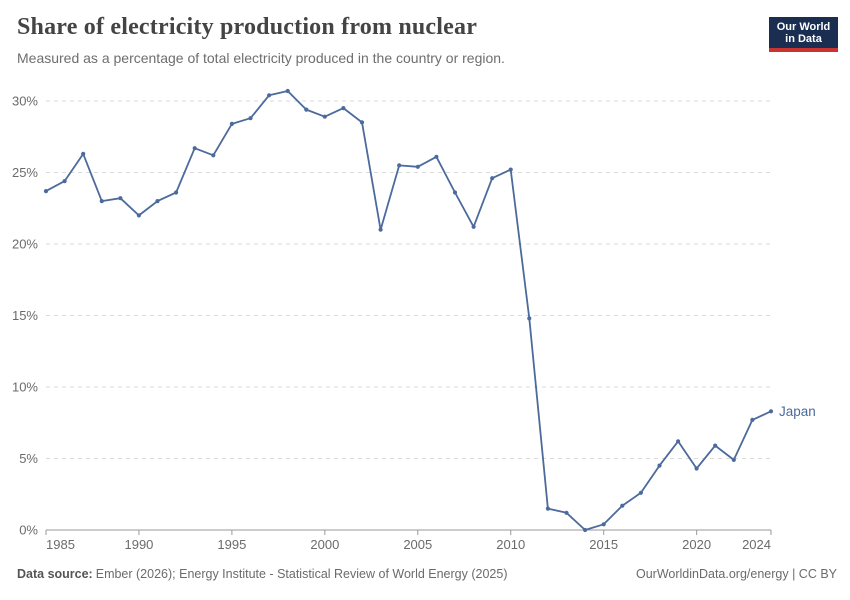 The height and width of the screenshot is (600, 850). I want to click on data-point-2003, so click(380, 229).